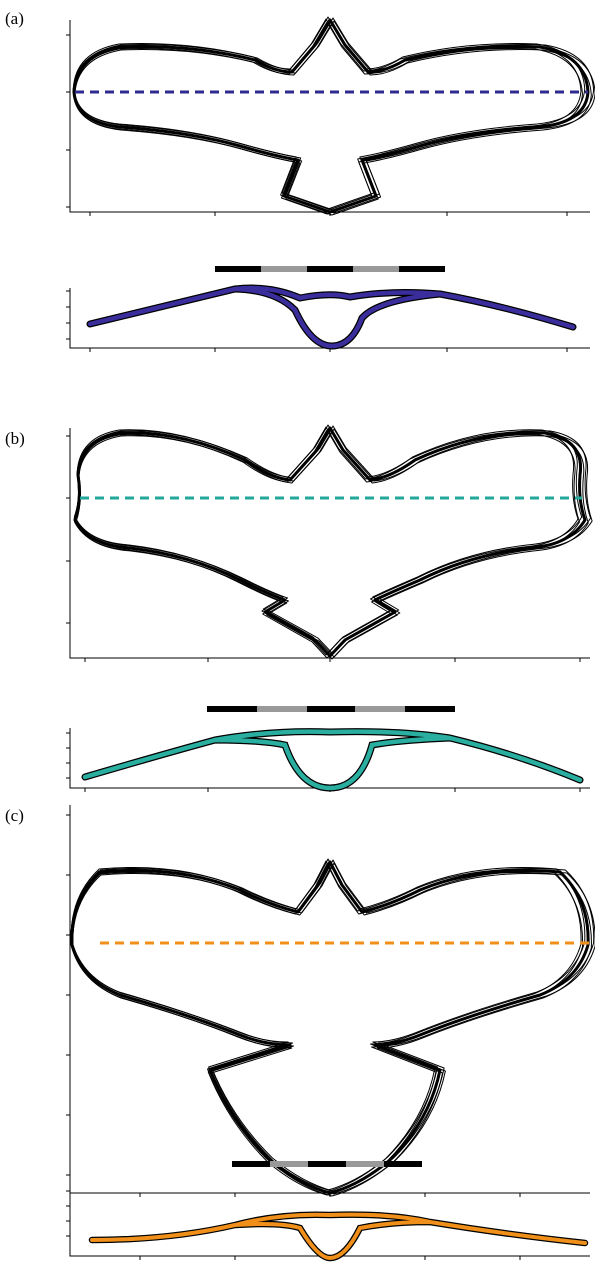 The width and height of the screenshot is (595, 1263). I want to click on outline, so click(333, 116).